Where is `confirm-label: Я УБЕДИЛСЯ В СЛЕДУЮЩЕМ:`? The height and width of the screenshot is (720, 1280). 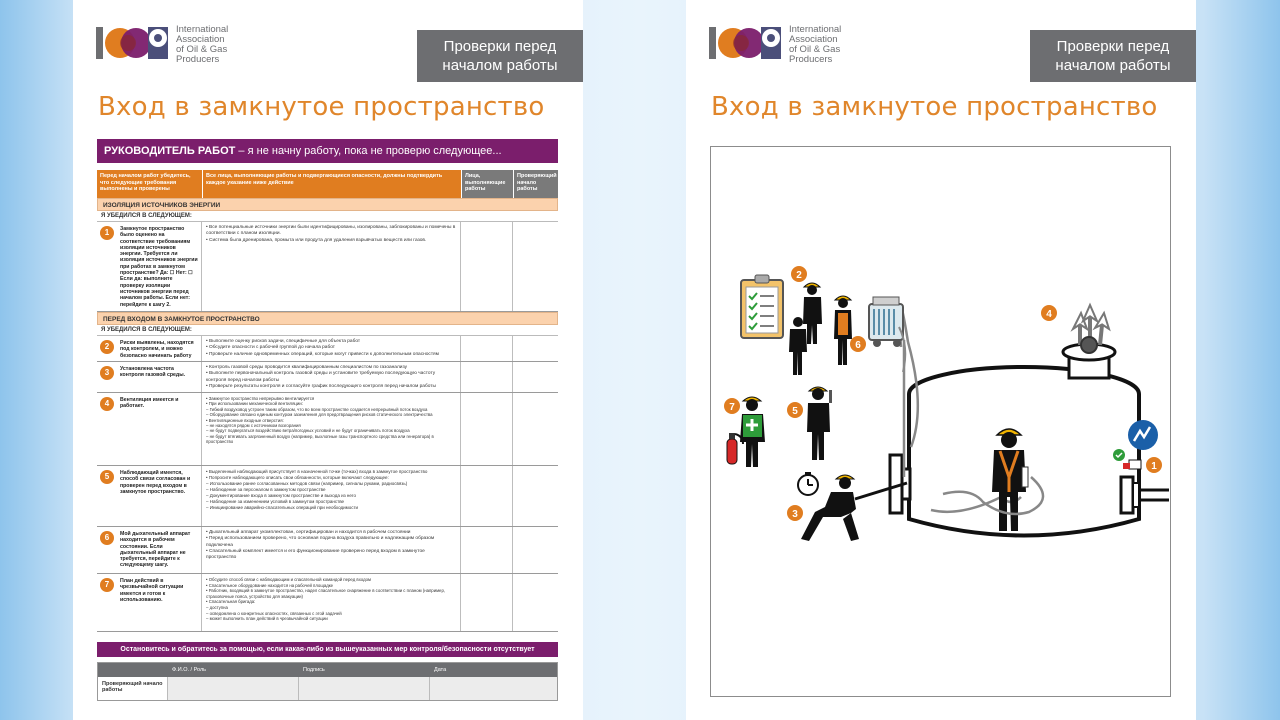
confirm-label: Я УБЕДИЛСЯ В СЛЕДУЮЩЕМ: is located at coordinates (327, 216).